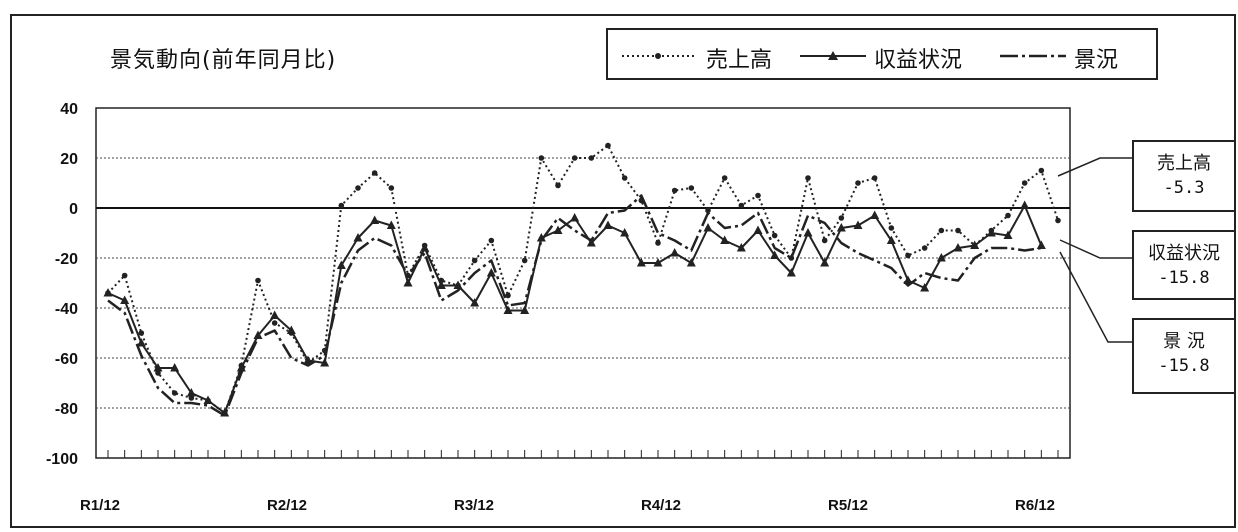  Describe the element at coordinates (1184, 366) in the screenshot. I see `callout-business-value: -15.8` at that location.